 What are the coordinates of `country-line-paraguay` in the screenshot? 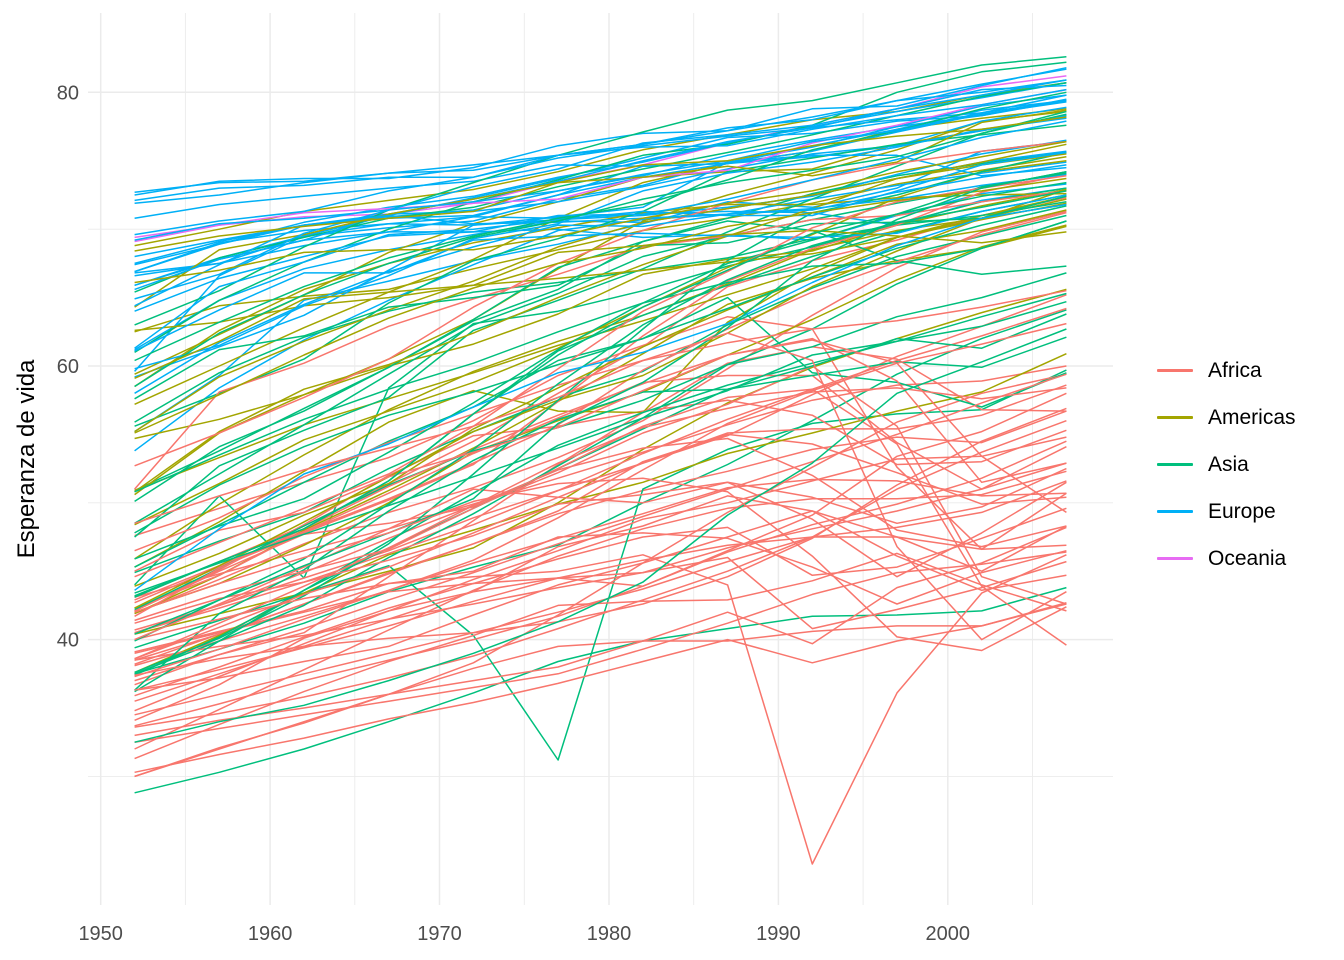 It's located at (600, 267).